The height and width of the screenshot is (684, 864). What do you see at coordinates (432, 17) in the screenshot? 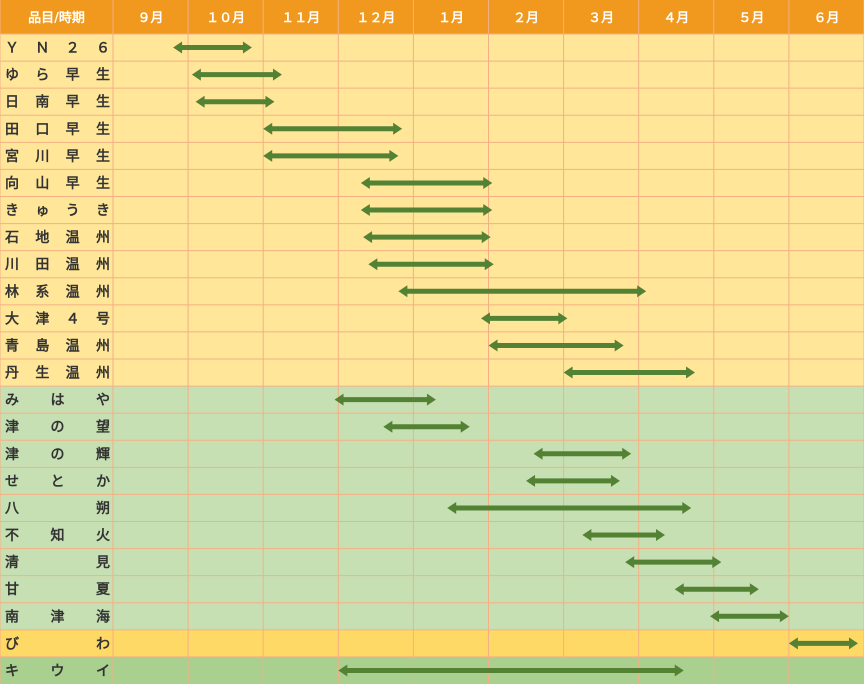
I see `header-row: 品目/時期` at bounding box center [432, 17].